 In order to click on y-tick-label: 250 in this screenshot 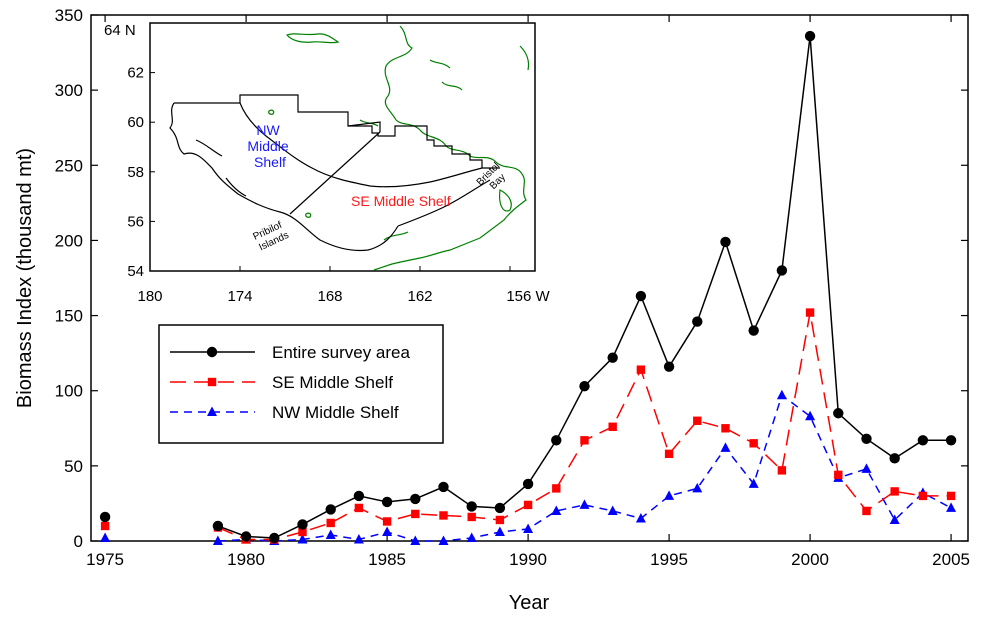, I will do `click(69, 165)`.